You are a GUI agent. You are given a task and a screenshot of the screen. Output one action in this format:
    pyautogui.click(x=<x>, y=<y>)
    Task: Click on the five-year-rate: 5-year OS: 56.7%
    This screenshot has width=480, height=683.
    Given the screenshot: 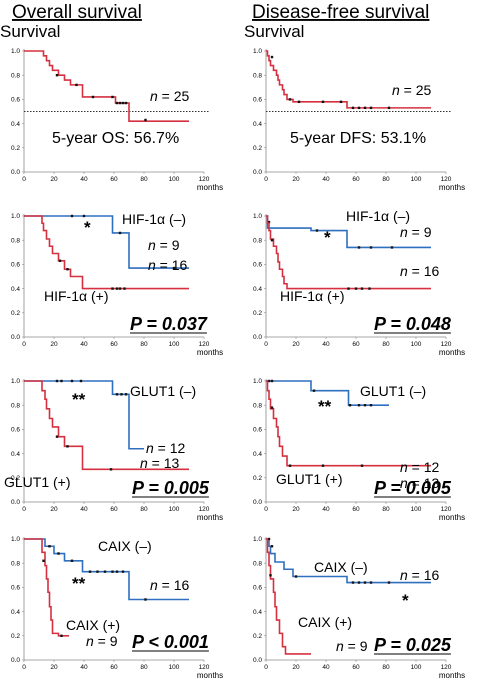 What is the action you would take?
    pyautogui.click(x=115, y=138)
    